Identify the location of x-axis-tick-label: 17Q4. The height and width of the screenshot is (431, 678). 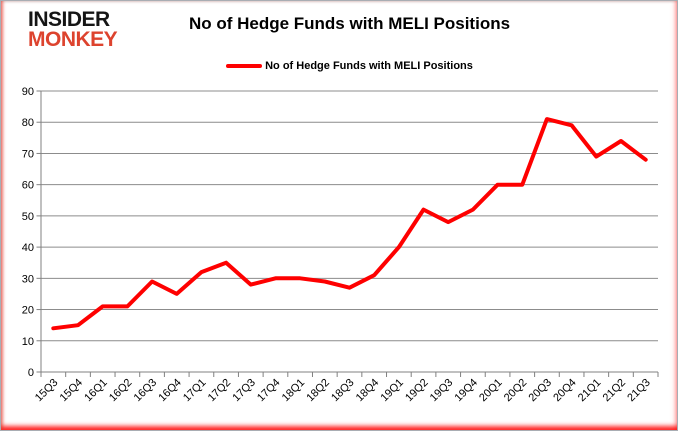
(269, 391).